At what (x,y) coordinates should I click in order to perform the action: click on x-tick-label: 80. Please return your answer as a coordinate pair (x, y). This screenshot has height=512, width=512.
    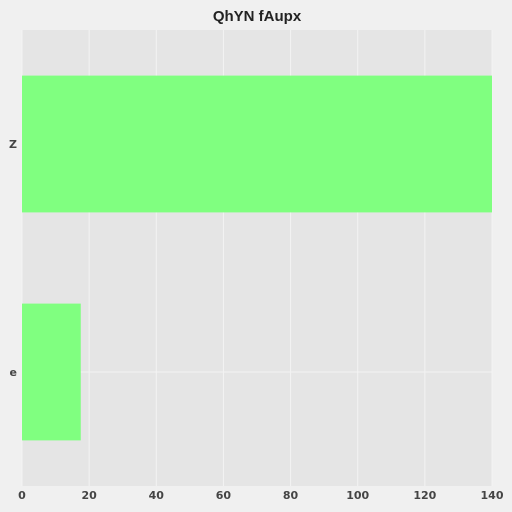
    Looking at the image, I should click on (291, 495).